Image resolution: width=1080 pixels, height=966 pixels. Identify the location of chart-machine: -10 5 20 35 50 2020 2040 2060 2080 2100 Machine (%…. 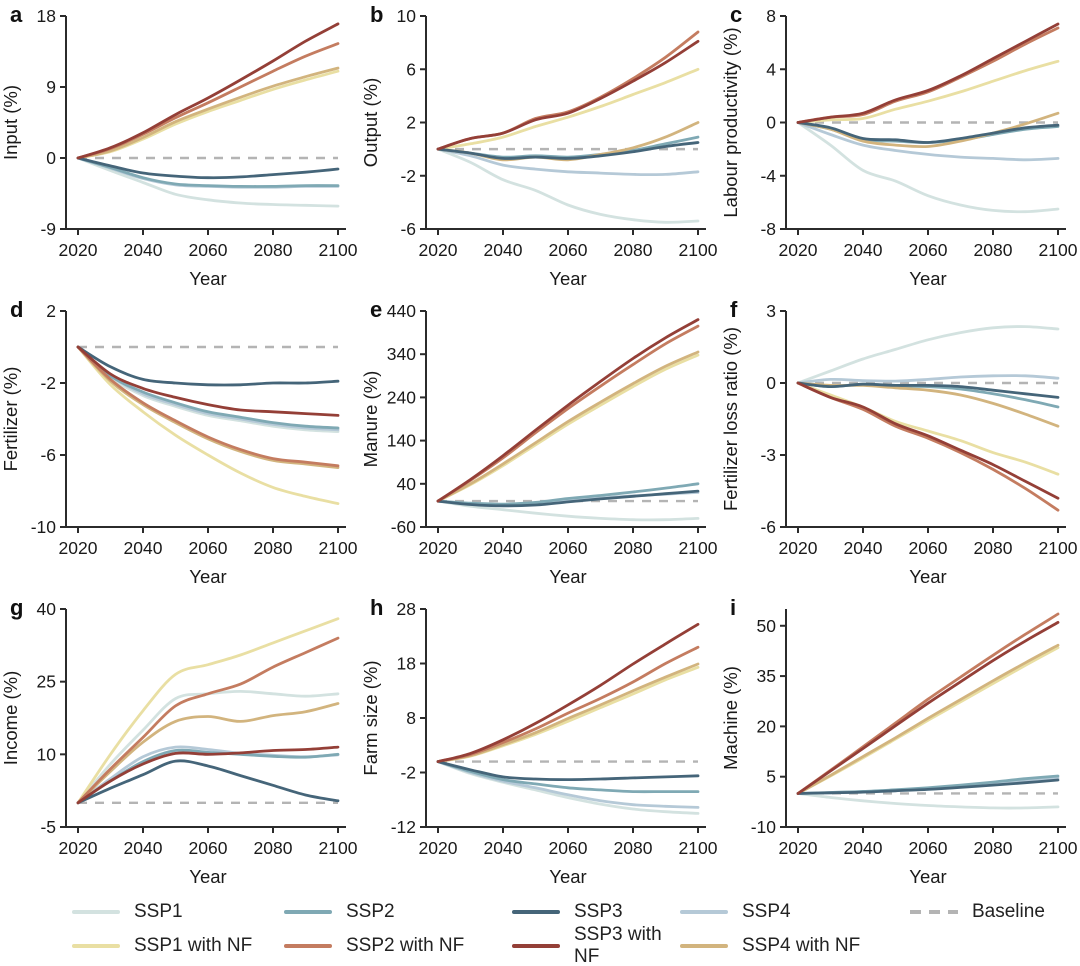
(900, 743).